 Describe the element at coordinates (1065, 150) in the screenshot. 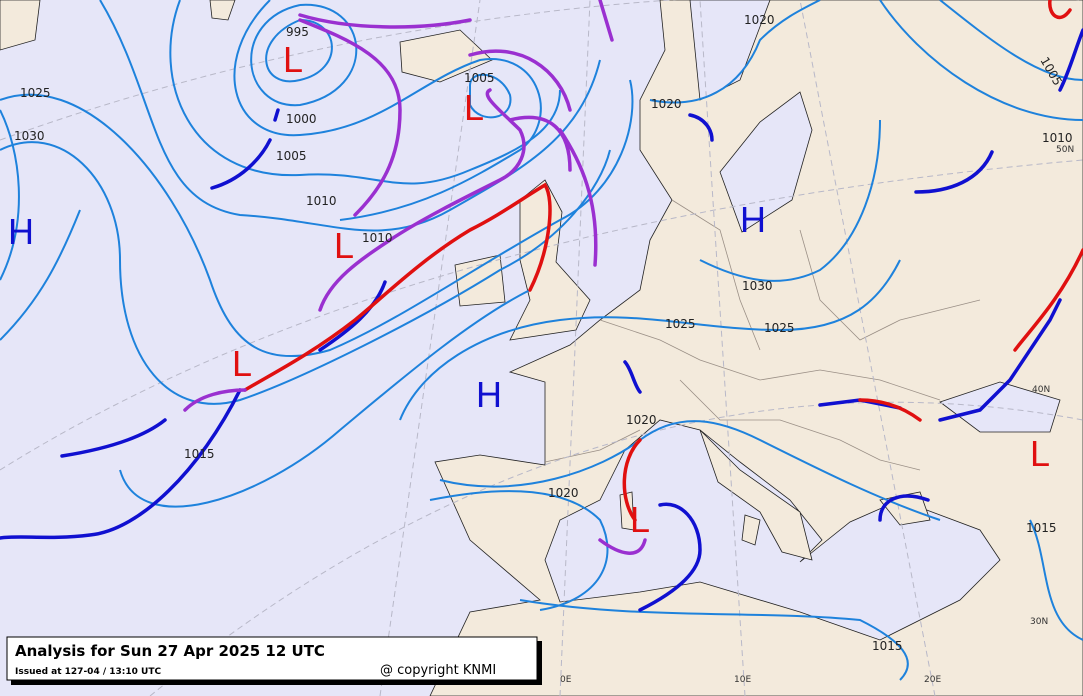

I see `latitude-label: 50N` at that location.